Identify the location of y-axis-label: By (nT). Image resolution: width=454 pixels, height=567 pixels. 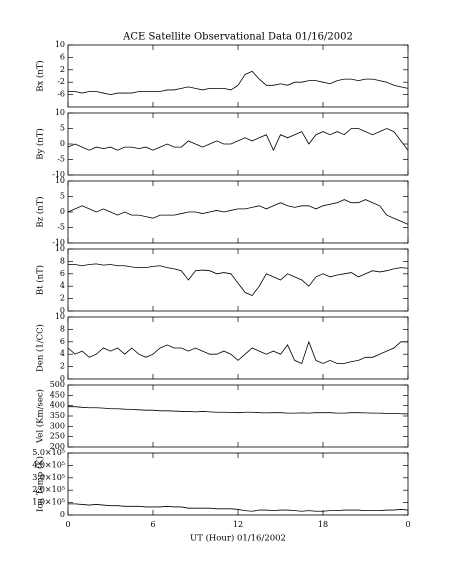
(40, 144).